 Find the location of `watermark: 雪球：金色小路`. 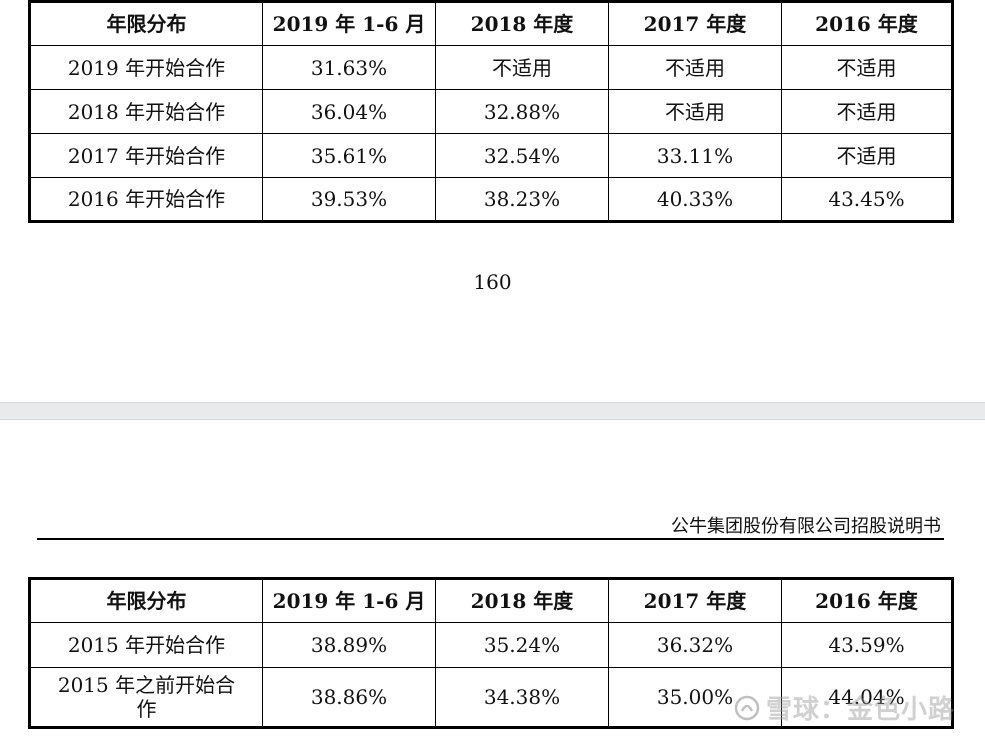

watermark: 雪球：金色小路 is located at coordinates (844, 707).